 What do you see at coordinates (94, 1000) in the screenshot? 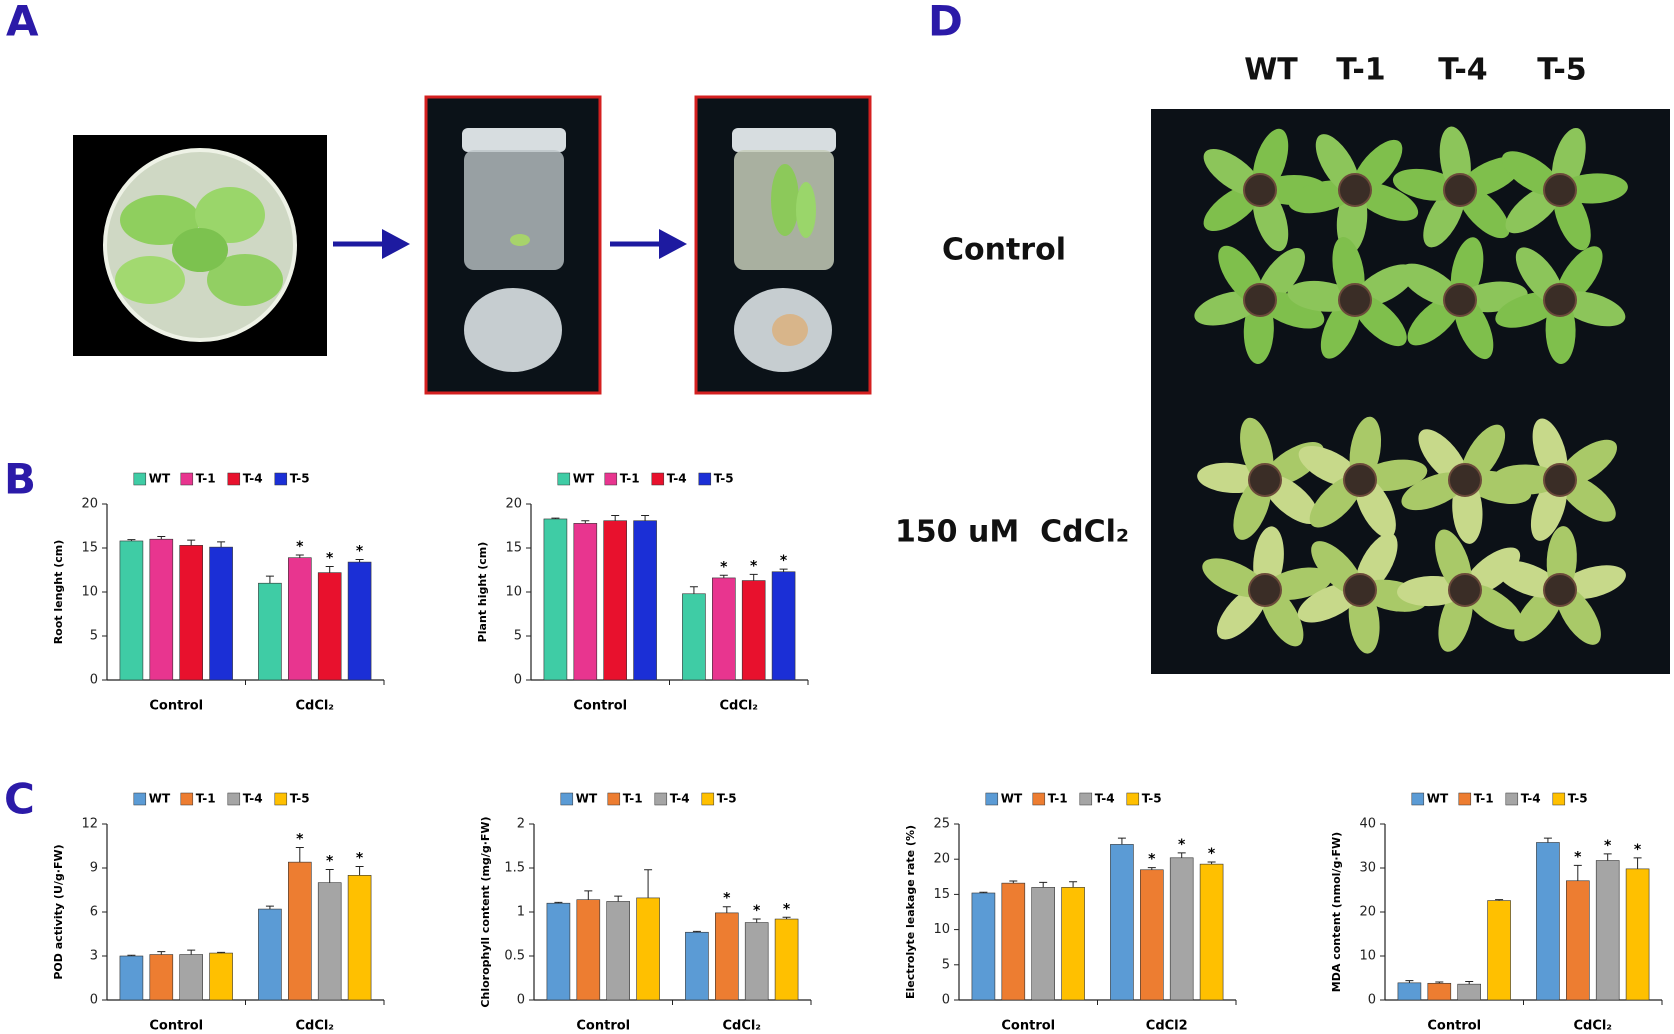
I see `y-tick-label: 0` at bounding box center [94, 1000].